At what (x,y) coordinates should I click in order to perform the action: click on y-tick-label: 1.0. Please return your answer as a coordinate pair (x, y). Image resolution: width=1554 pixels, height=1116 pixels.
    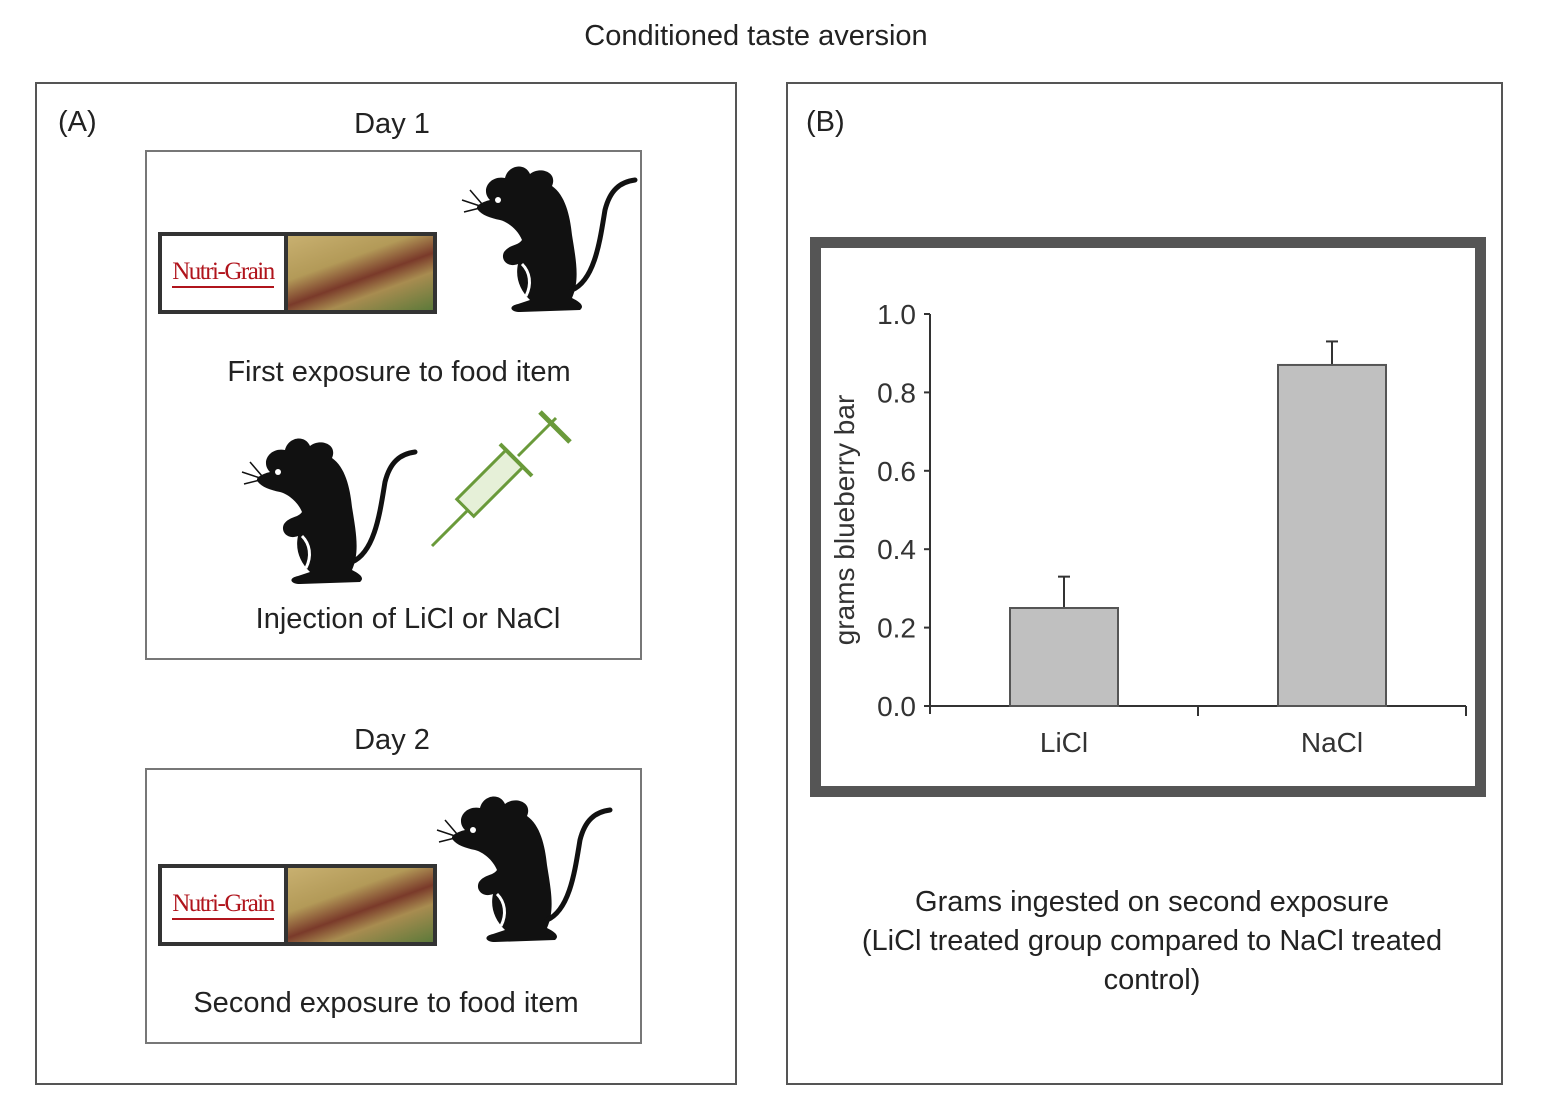
    Looking at the image, I should click on (896, 314).